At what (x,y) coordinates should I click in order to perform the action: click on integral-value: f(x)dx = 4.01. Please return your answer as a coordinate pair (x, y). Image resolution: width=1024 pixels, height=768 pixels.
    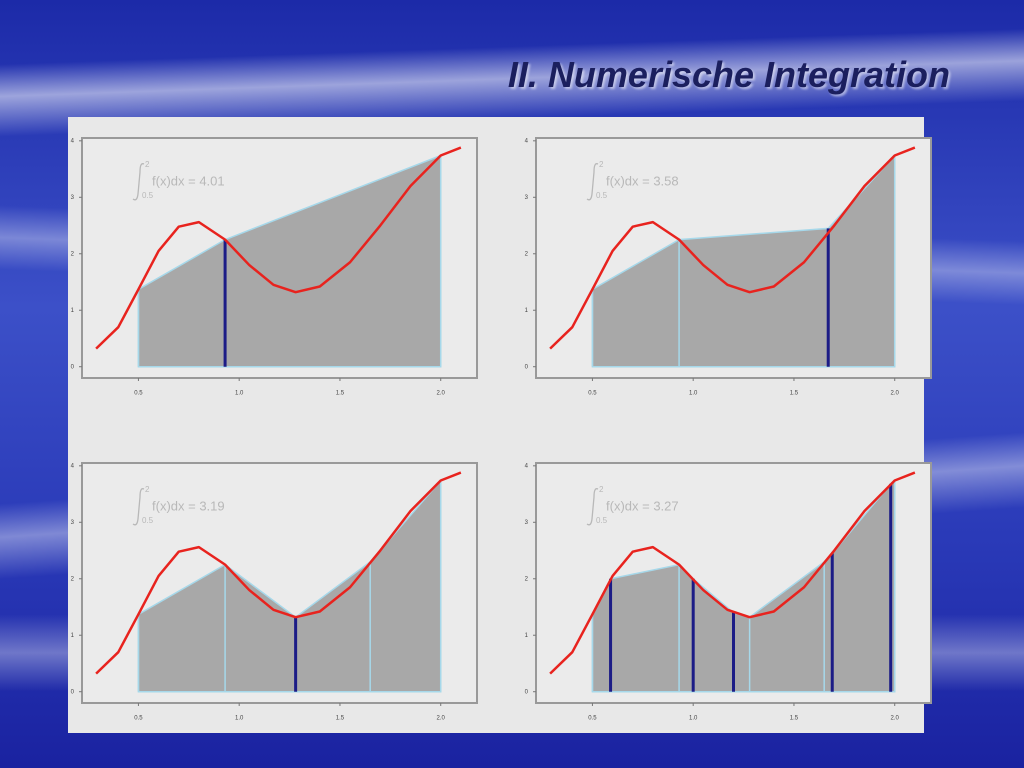
    Looking at the image, I should click on (188, 180).